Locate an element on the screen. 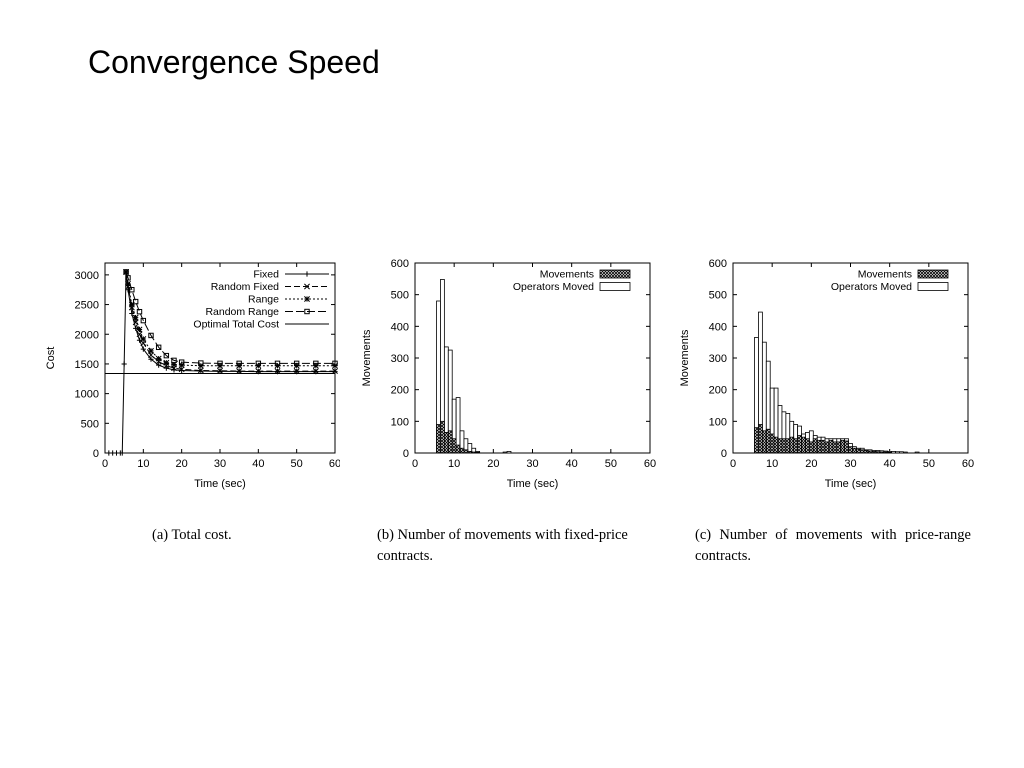  y-tick-label: 1500 is located at coordinates (87, 365).